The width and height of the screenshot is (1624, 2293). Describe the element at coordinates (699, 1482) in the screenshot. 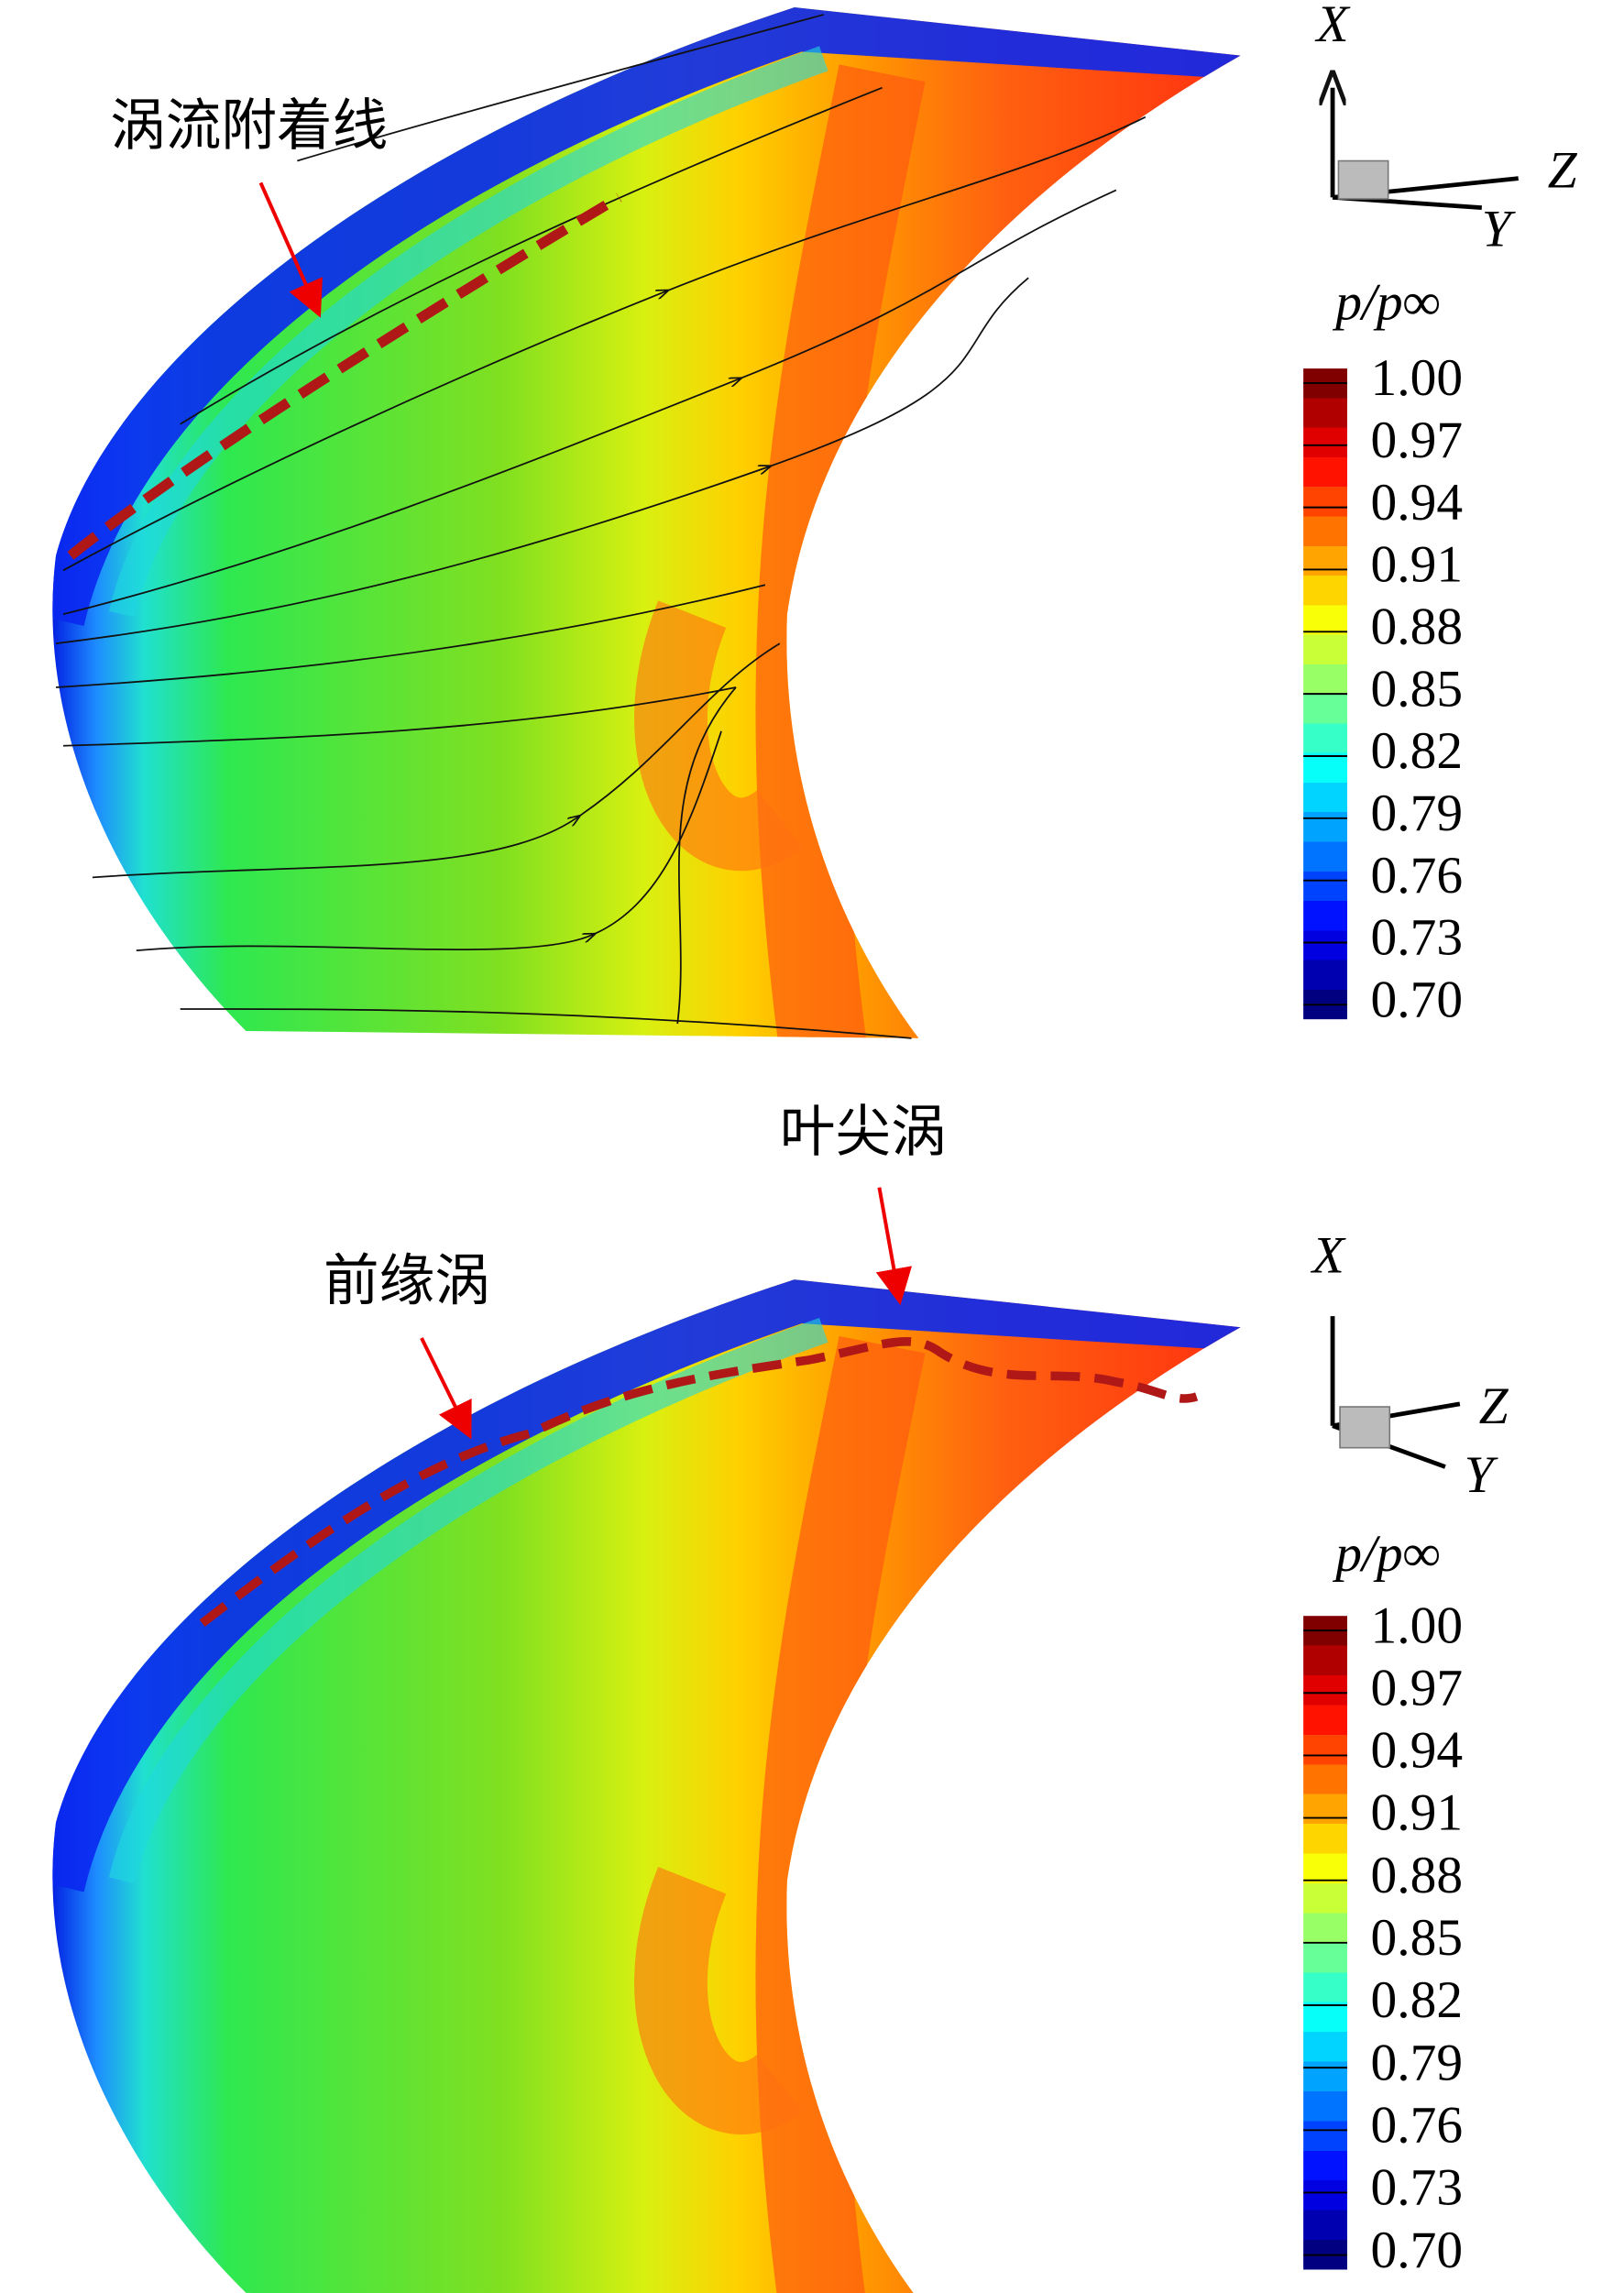

I see `vortex-line` at that location.